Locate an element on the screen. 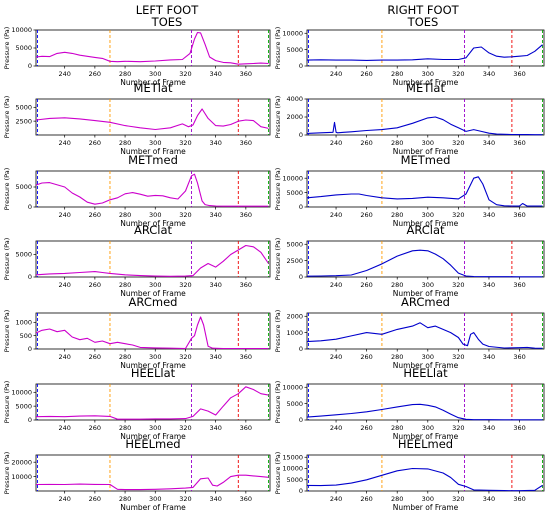 Image resolution: width=550 pixels, height=514 pixels. panel-4-left-x-tick-label: 300 is located at coordinates (155, 285).